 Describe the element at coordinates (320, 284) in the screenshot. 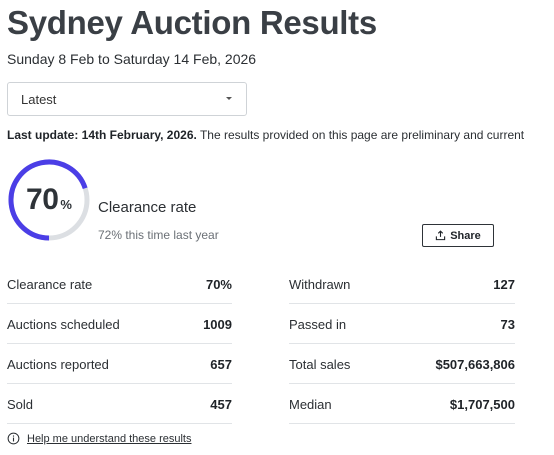

I see `stat-label: Withdrawn` at that location.